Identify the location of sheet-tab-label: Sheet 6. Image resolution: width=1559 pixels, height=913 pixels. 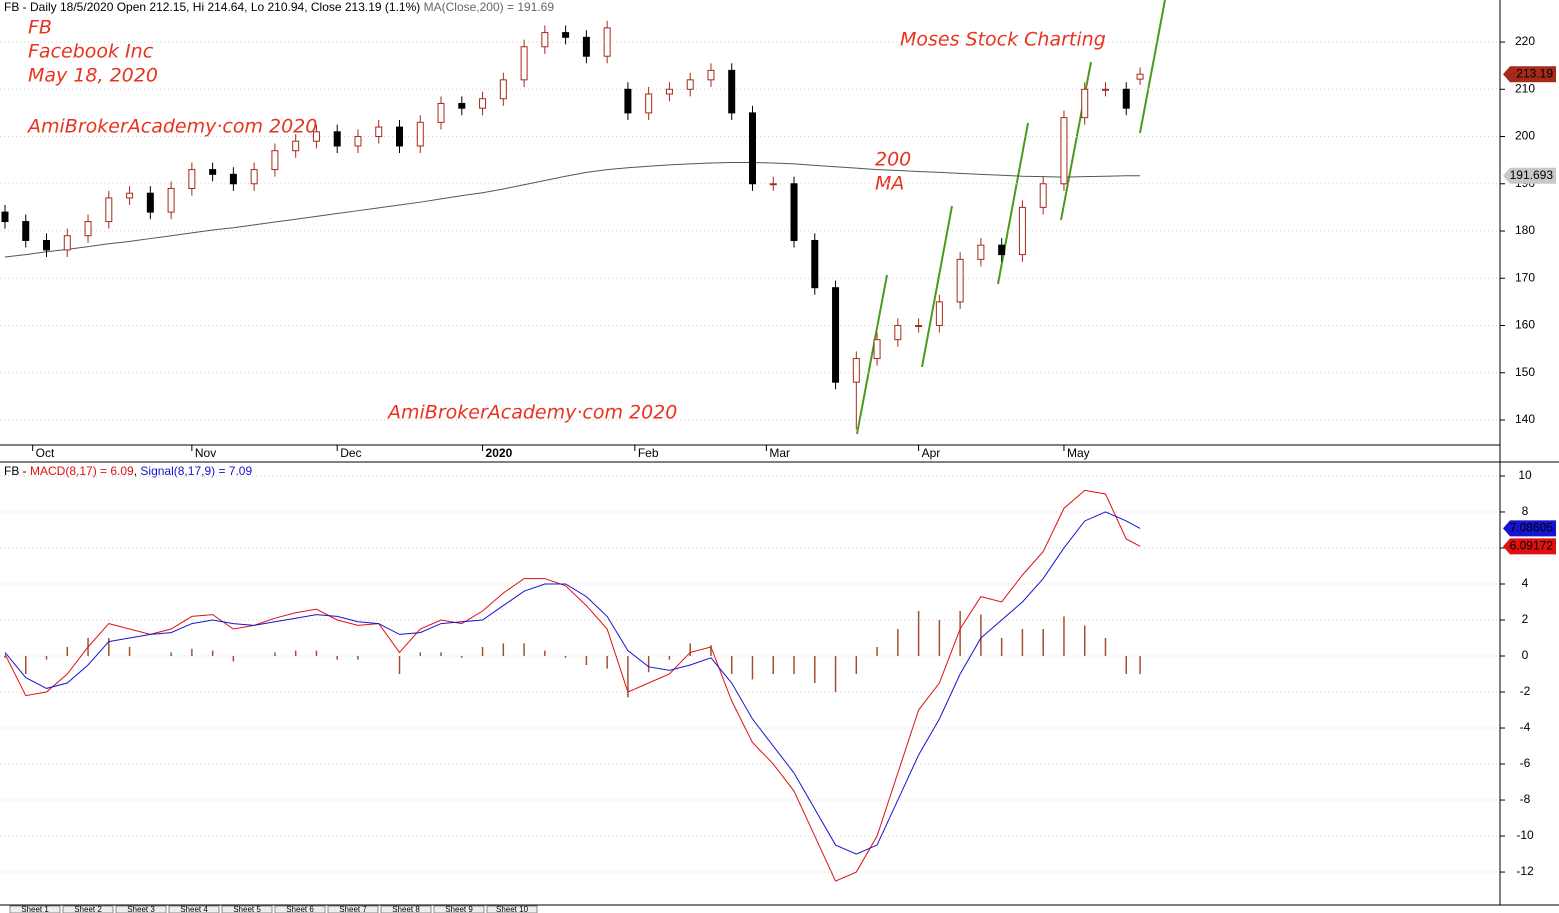
(300, 909).